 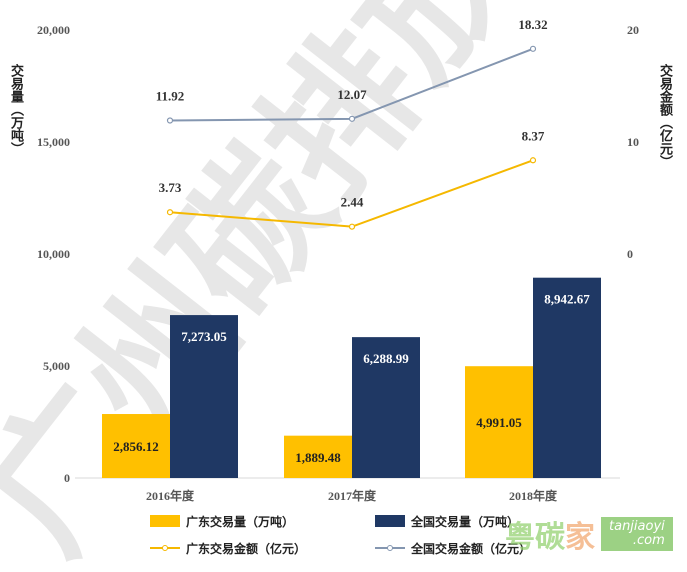 What do you see at coordinates (567, 299) in the screenshot?
I see `bar-data-label: 8,942.67` at bounding box center [567, 299].